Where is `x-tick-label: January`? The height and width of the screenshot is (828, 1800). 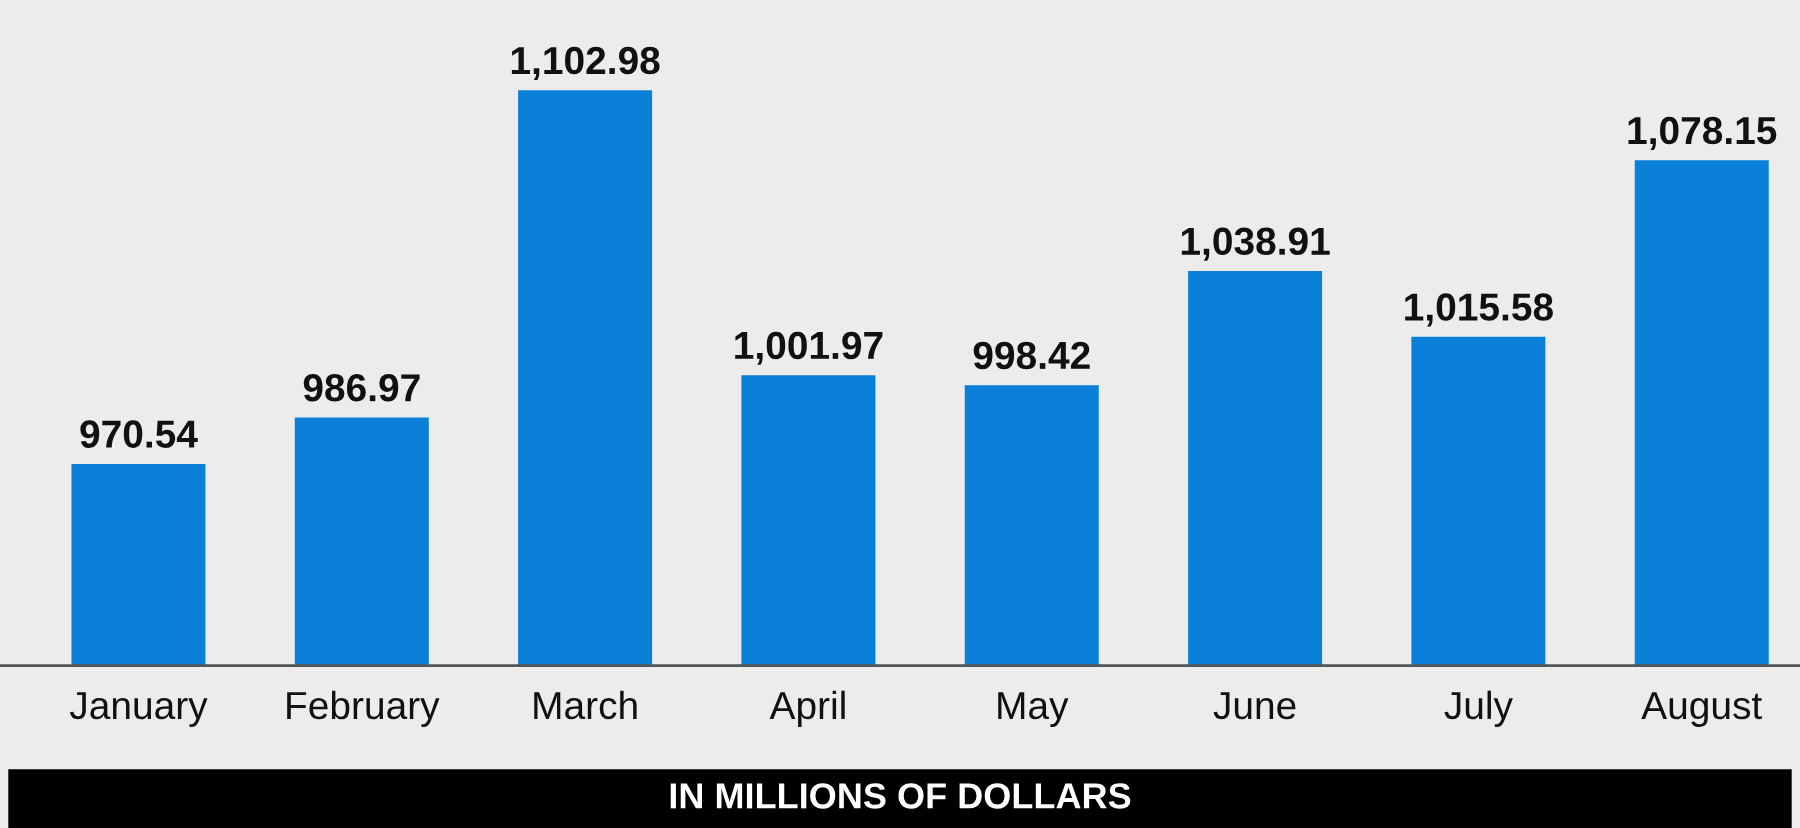 x-tick-label: January is located at coordinates (138, 709).